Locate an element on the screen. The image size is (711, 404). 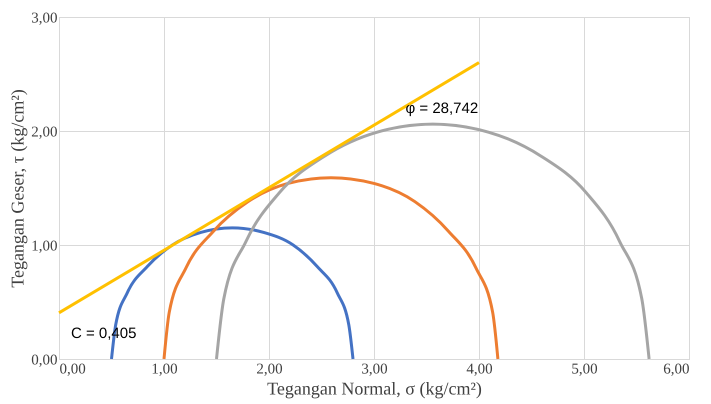
annotation: φ = 28,742 is located at coordinates (442, 109).